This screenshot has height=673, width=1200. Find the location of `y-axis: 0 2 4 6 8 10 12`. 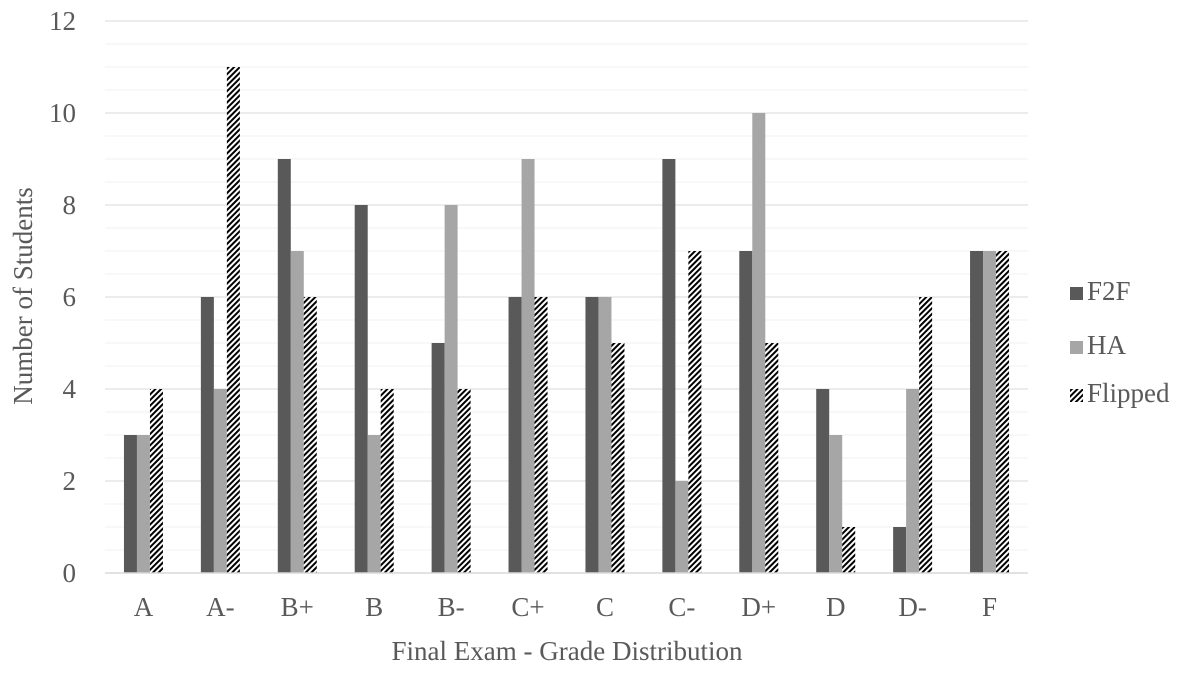

y-axis: 0 2 4 6 8 10 12 is located at coordinates (63, 297).